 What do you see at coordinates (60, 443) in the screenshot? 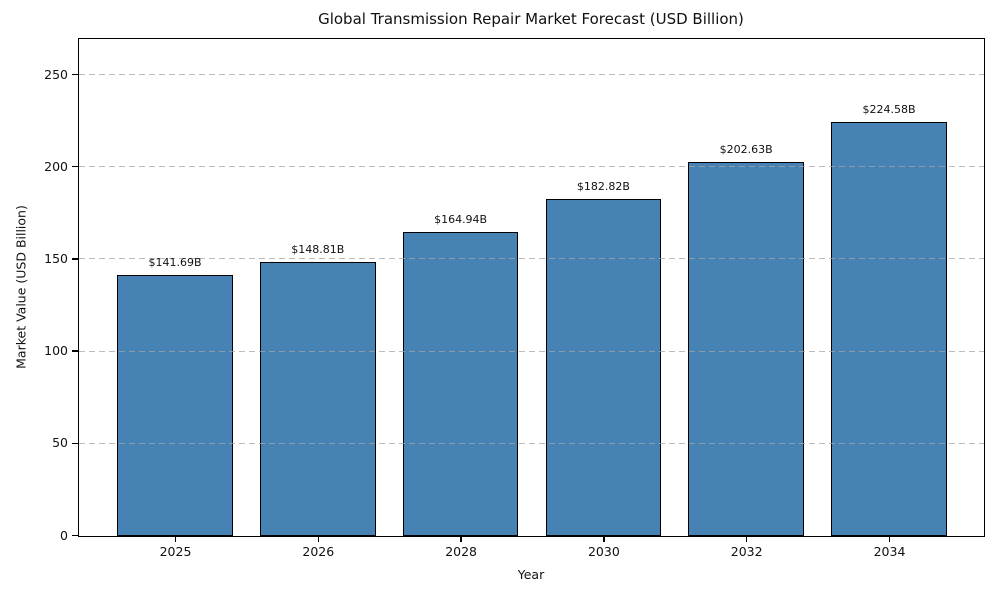
I see `y-tick-label: 50` at bounding box center [60, 443].